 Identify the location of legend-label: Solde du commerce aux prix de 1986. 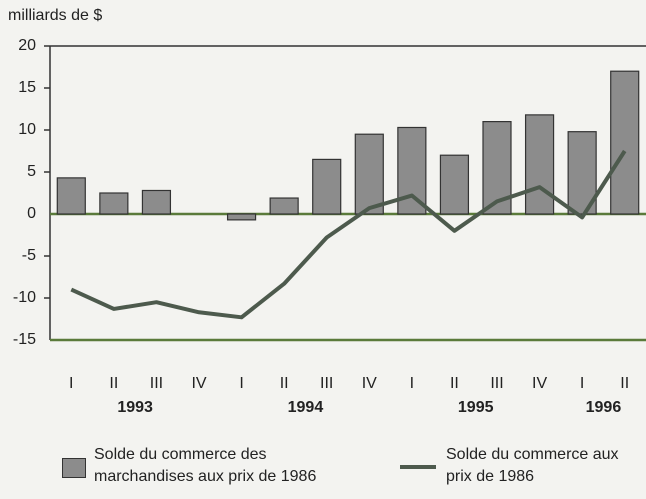
(532, 465).